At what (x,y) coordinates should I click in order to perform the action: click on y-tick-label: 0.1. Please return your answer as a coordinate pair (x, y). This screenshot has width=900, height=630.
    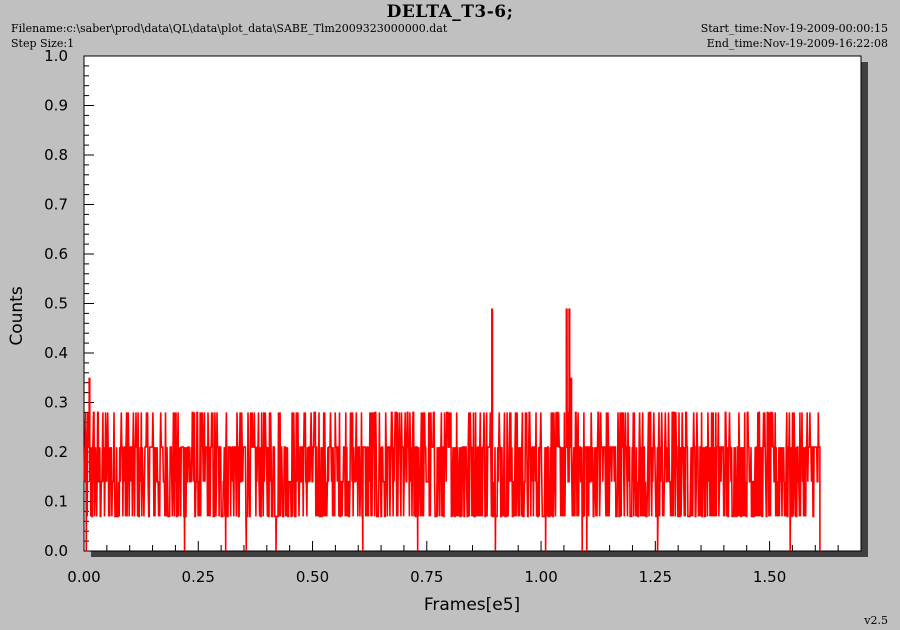
    Looking at the image, I should click on (56, 502).